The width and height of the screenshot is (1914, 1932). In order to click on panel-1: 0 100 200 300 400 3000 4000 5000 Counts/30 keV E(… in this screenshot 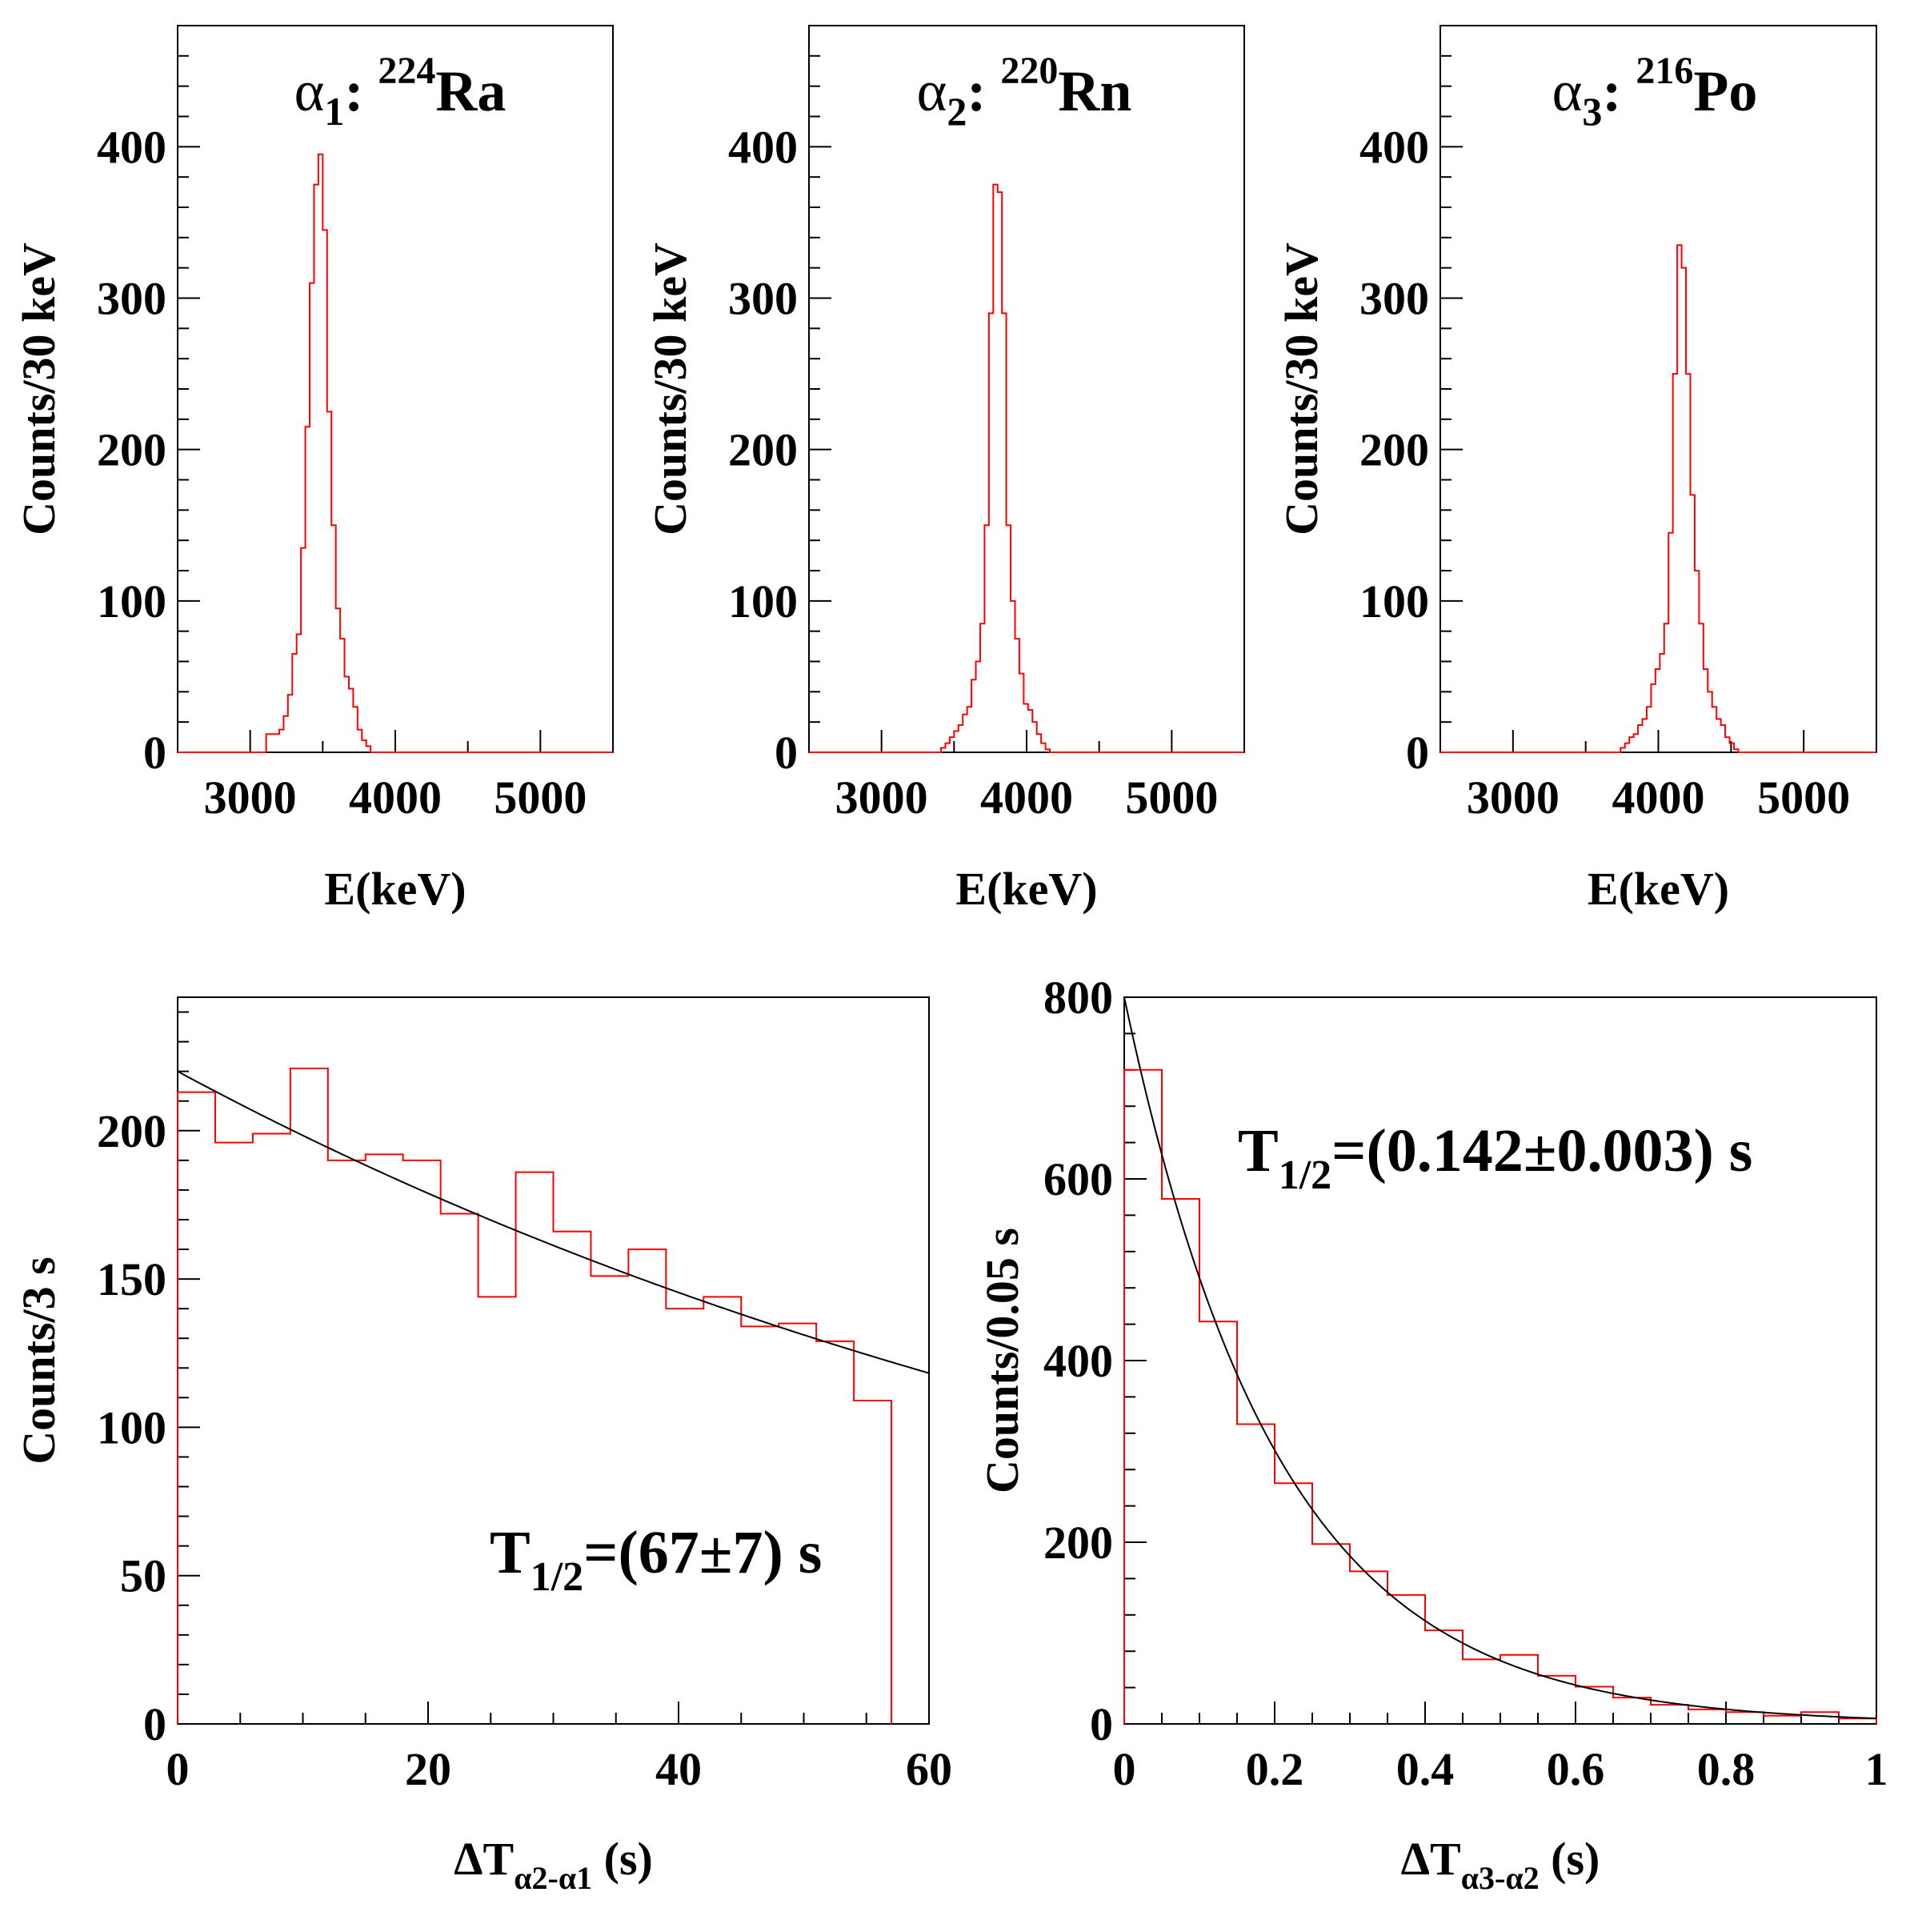, I will do `click(313, 470)`.